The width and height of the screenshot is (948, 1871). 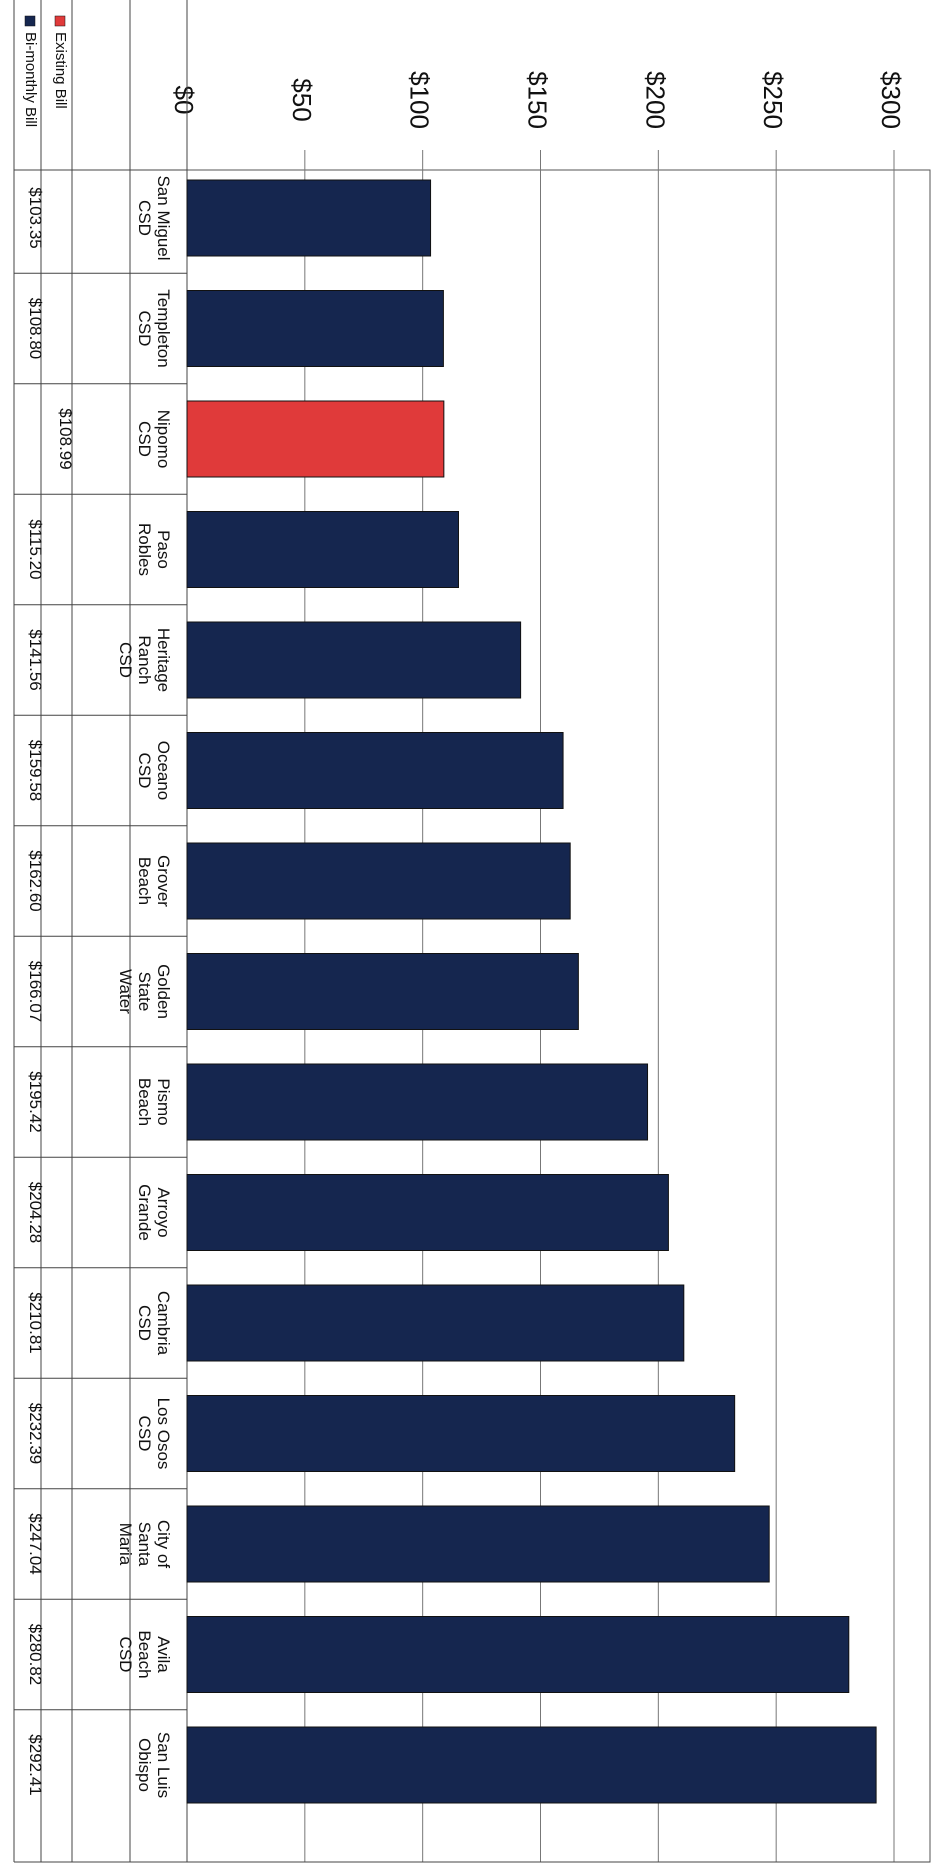 I want to click on category-label: Nipomo, so click(x=163, y=439).